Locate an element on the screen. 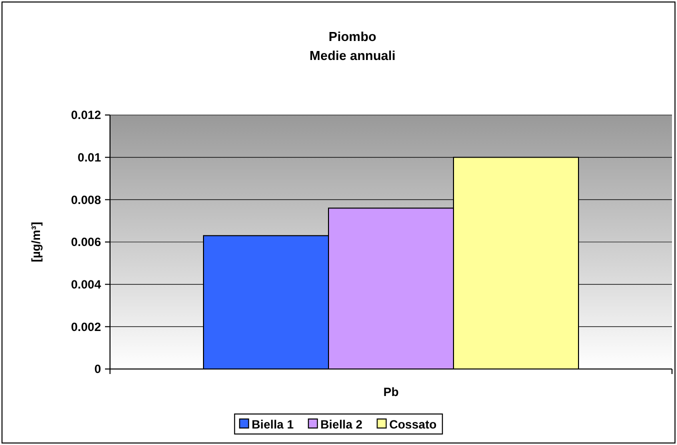 The width and height of the screenshot is (677, 445). y-tick-label: 0.008 is located at coordinates (86, 199).